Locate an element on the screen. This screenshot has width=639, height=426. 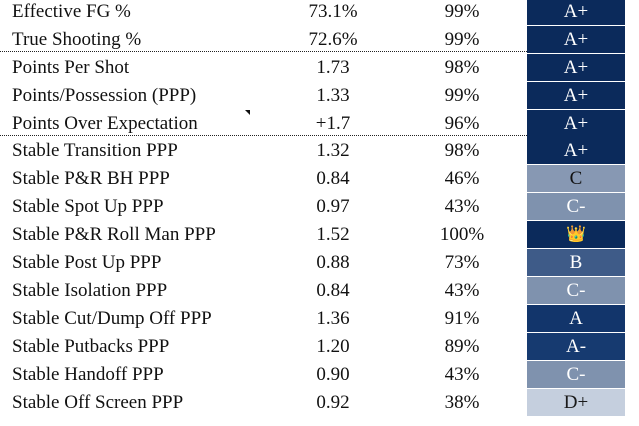
table-row: Stable P&R BH PPP 0.84 46% C is located at coordinates (319, 179).